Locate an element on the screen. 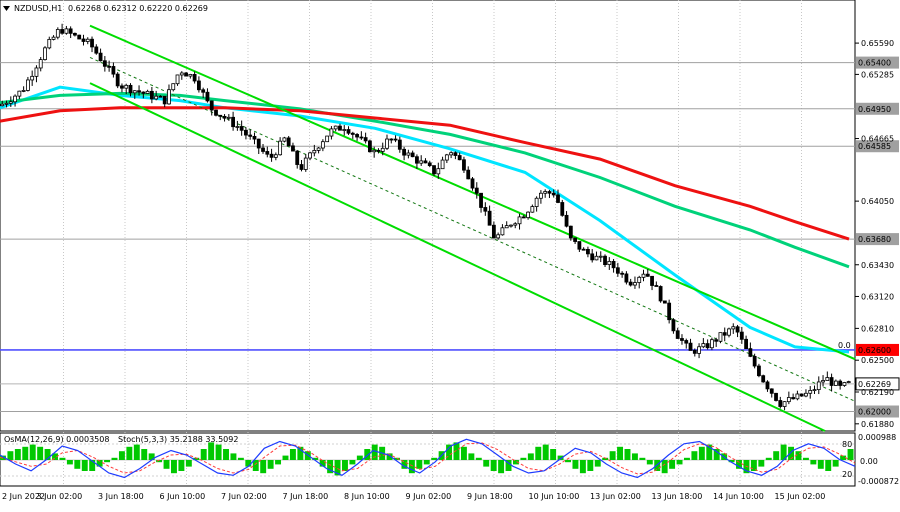 The image size is (900, 512). level-price-label: 0.64585 is located at coordinates (874, 146).